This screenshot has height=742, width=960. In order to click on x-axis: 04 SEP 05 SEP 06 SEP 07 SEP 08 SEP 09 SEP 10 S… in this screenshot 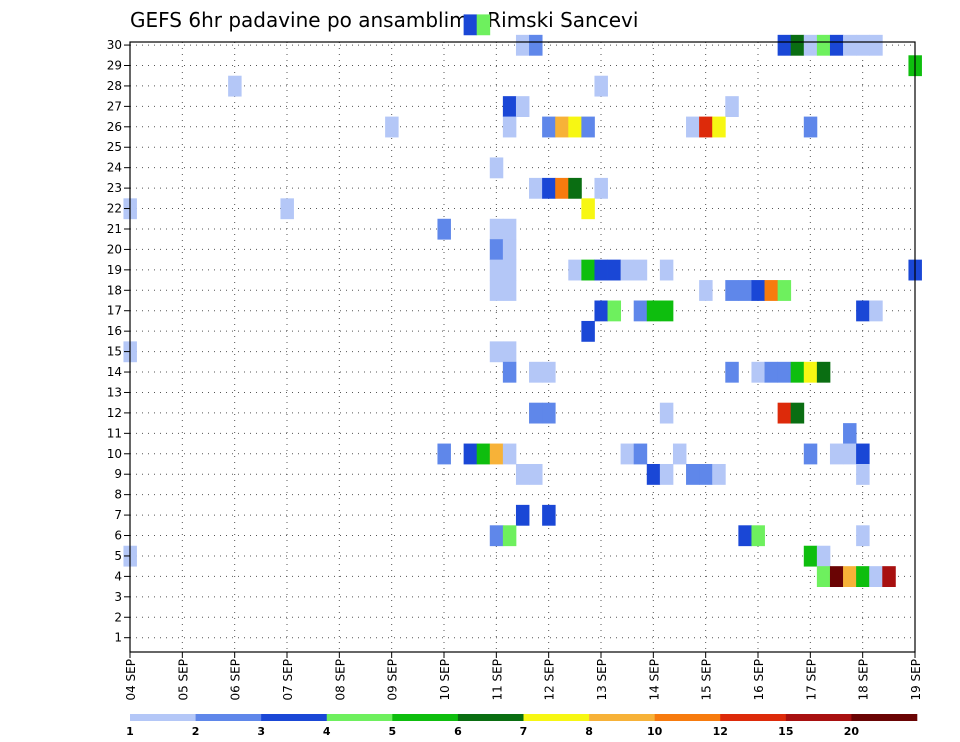, I will do `click(523, 676)`.